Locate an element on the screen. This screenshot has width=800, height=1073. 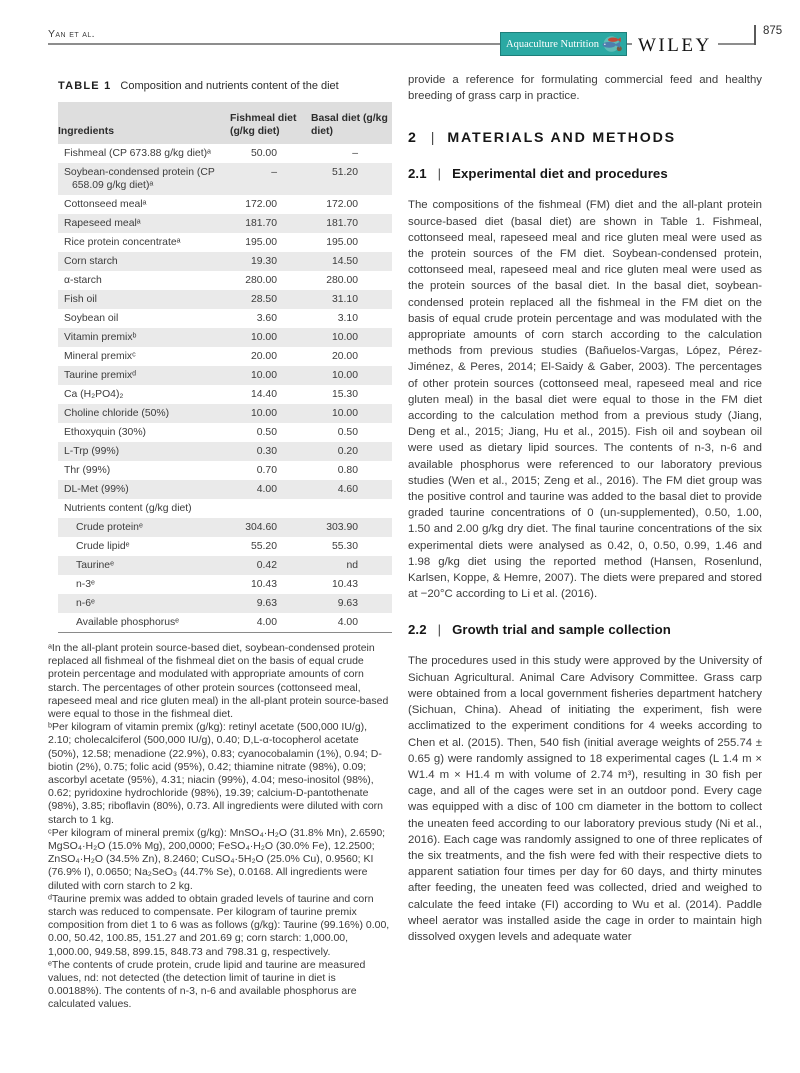
fishmeal-value-cell: 55.20 is located at coordinates (263, 546).